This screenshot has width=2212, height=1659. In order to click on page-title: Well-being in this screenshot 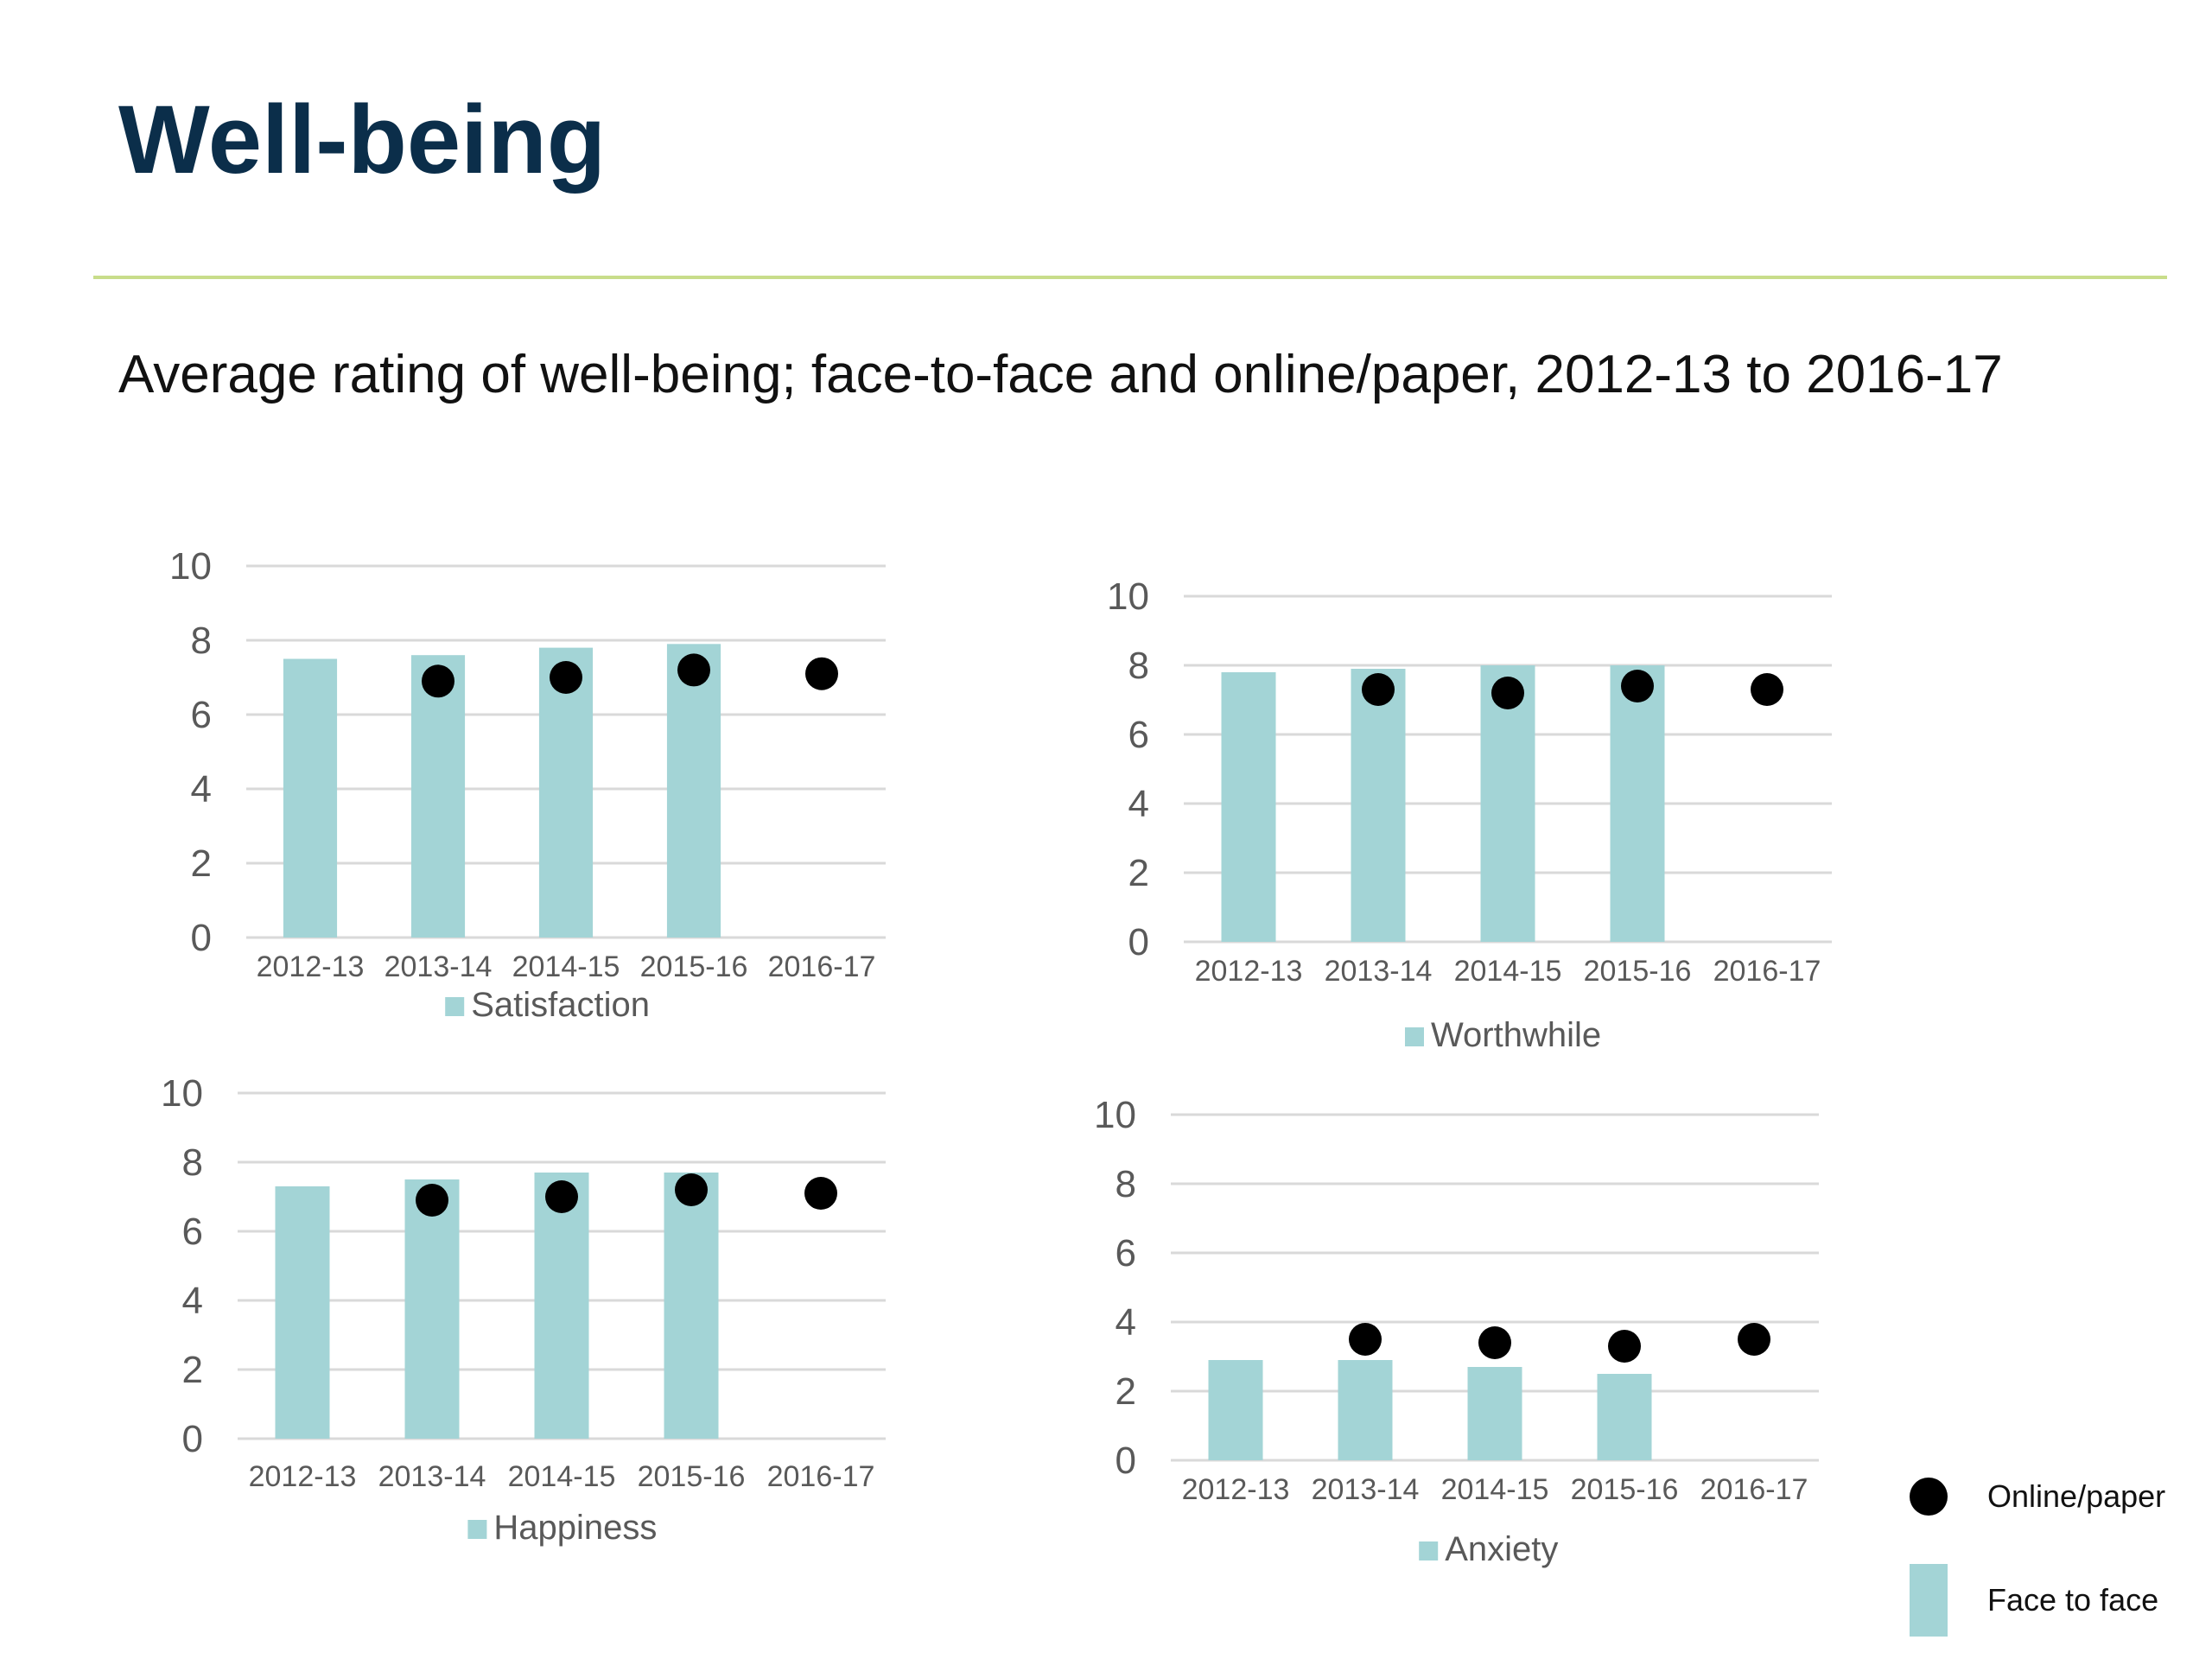, I will do `click(362, 140)`.